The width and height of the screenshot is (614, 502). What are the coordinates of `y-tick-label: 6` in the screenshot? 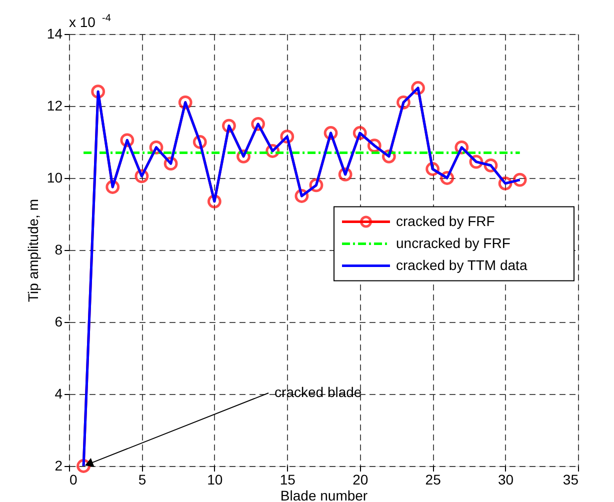 It's located at (58, 322).